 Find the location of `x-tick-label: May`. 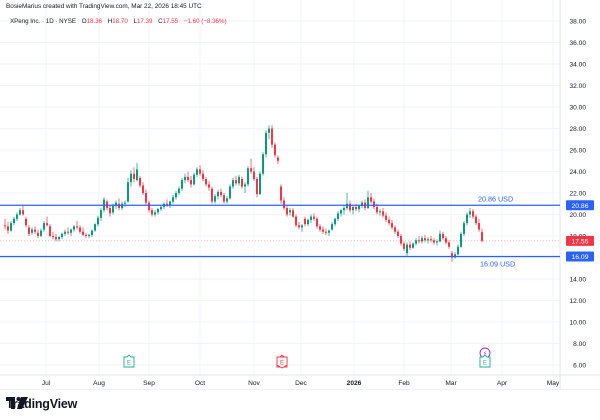

x-tick-label: May is located at coordinates (553, 383).